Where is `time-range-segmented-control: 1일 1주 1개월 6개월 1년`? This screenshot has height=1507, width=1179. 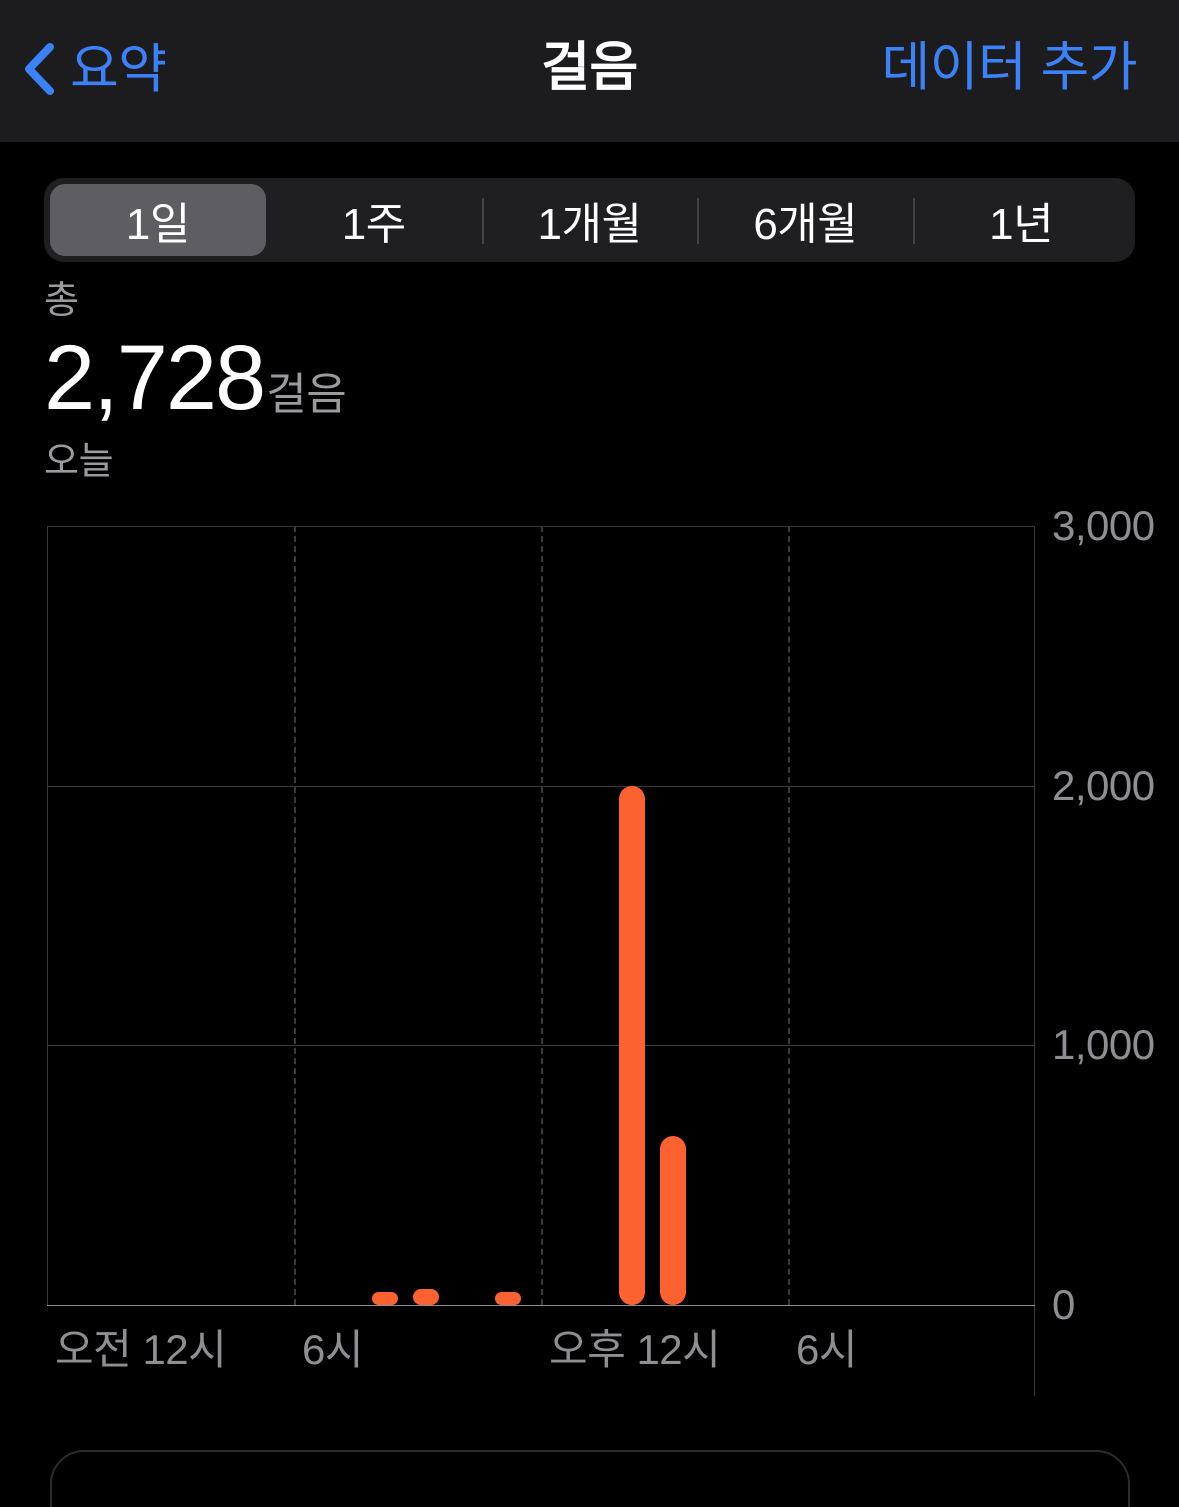 time-range-segmented-control: 1일 1주 1개월 6개월 1년 is located at coordinates (589, 220).